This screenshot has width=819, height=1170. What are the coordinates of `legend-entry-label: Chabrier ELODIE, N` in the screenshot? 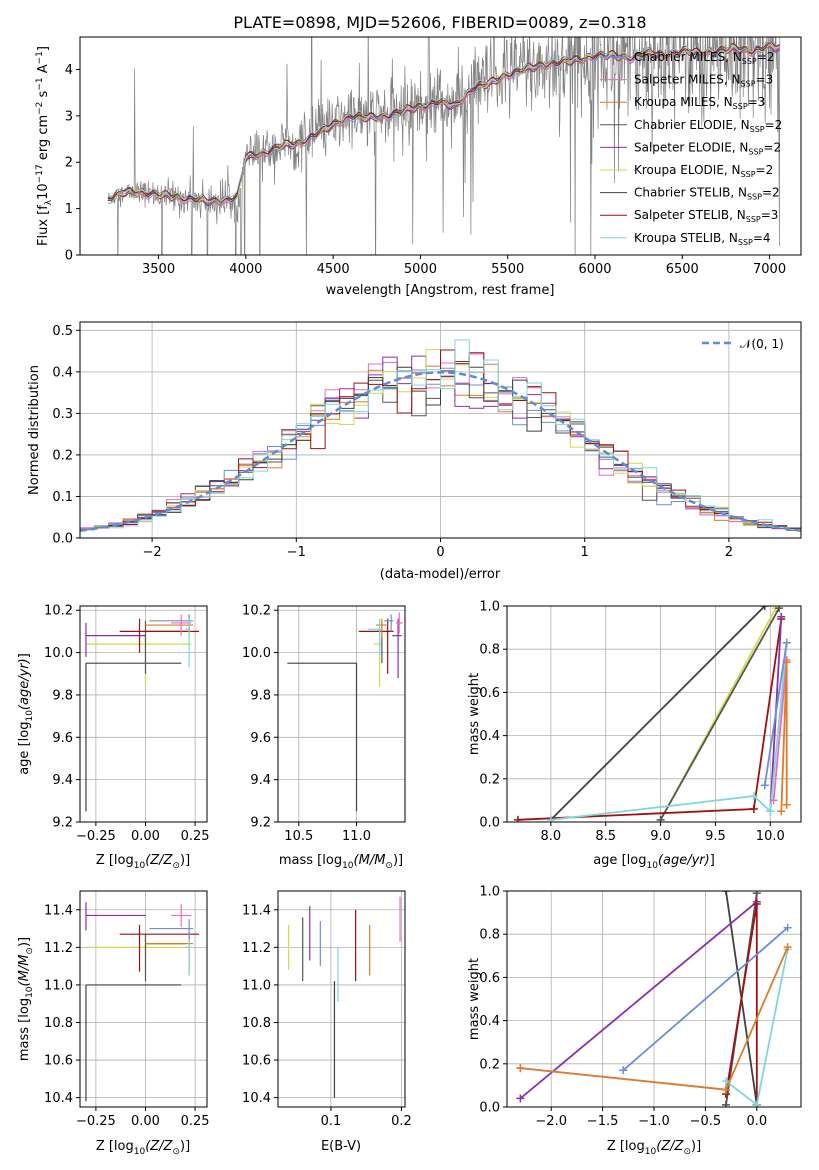 It's located at (692, 125).